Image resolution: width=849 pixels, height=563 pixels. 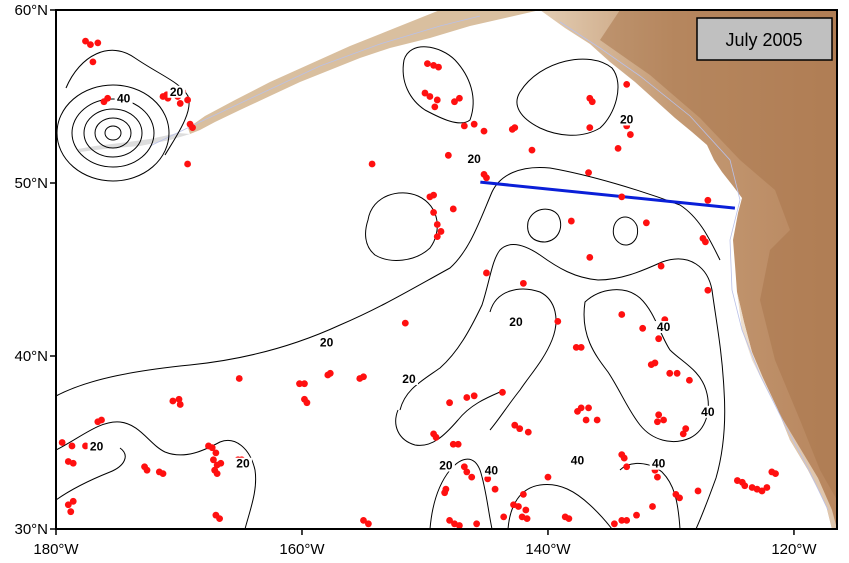 What do you see at coordinates (302, 549) in the screenshot?
I see `x-tick-label: 160°W` at bounding box center [302, 549].